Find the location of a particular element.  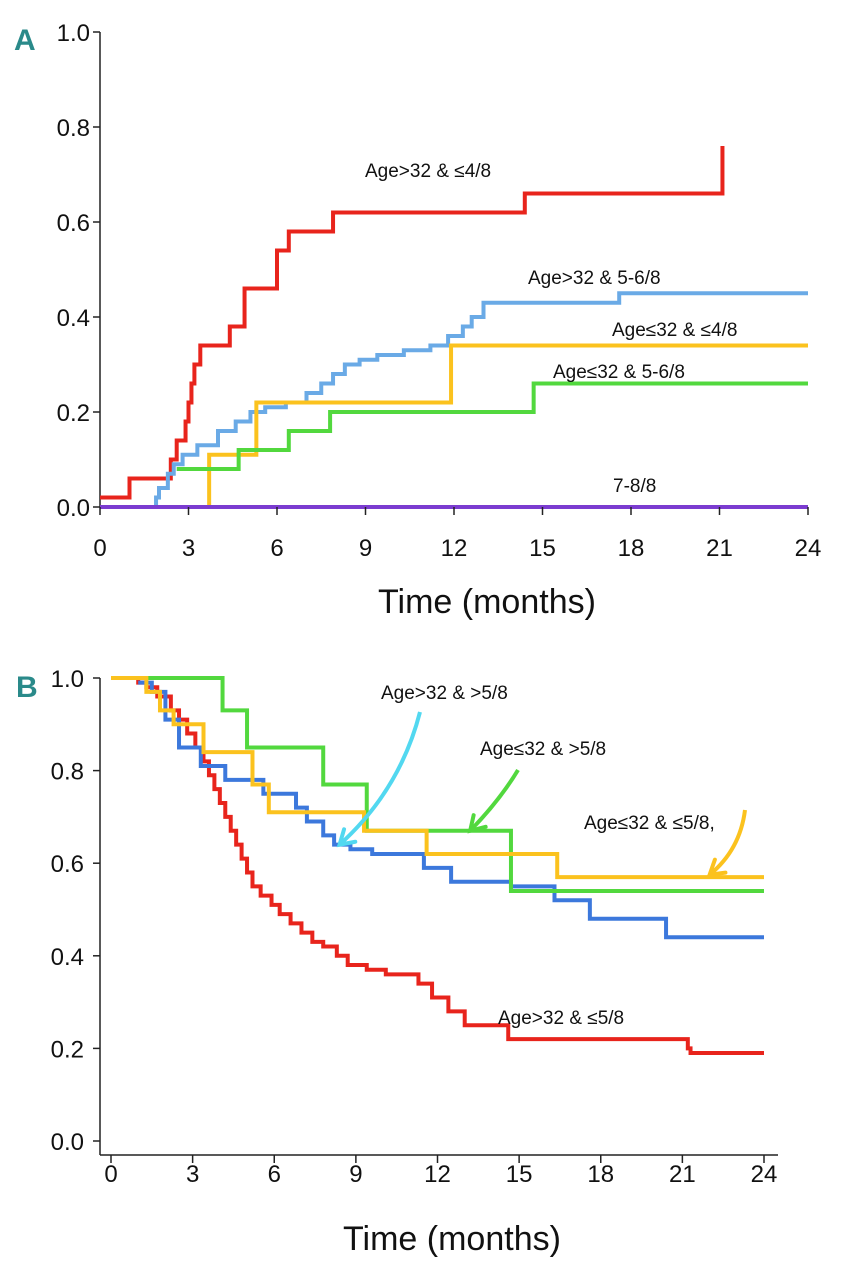

panel-a-x-tick-label: 6 is located at coordinates (276, 548).